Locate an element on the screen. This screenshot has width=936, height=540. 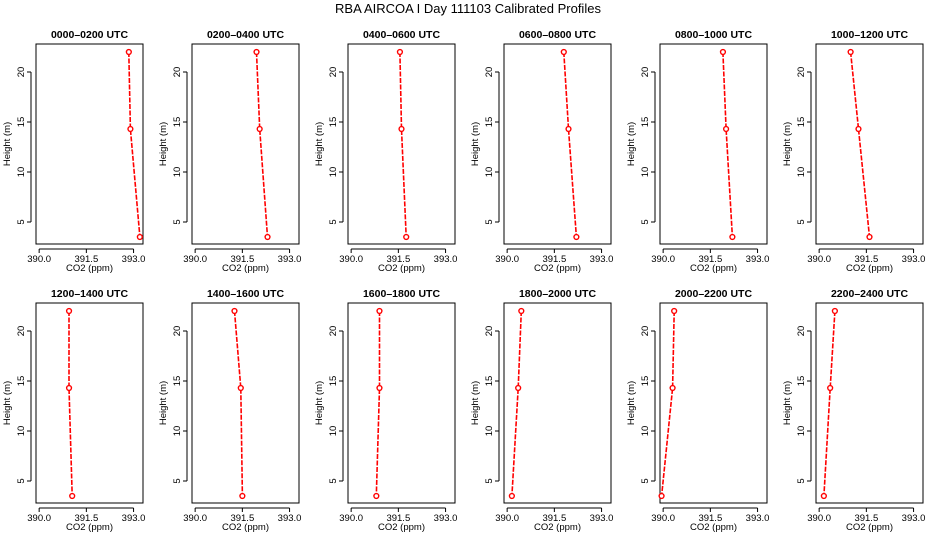
panel-title: 0600–0800 UTC is located at coordinates (557, 35).